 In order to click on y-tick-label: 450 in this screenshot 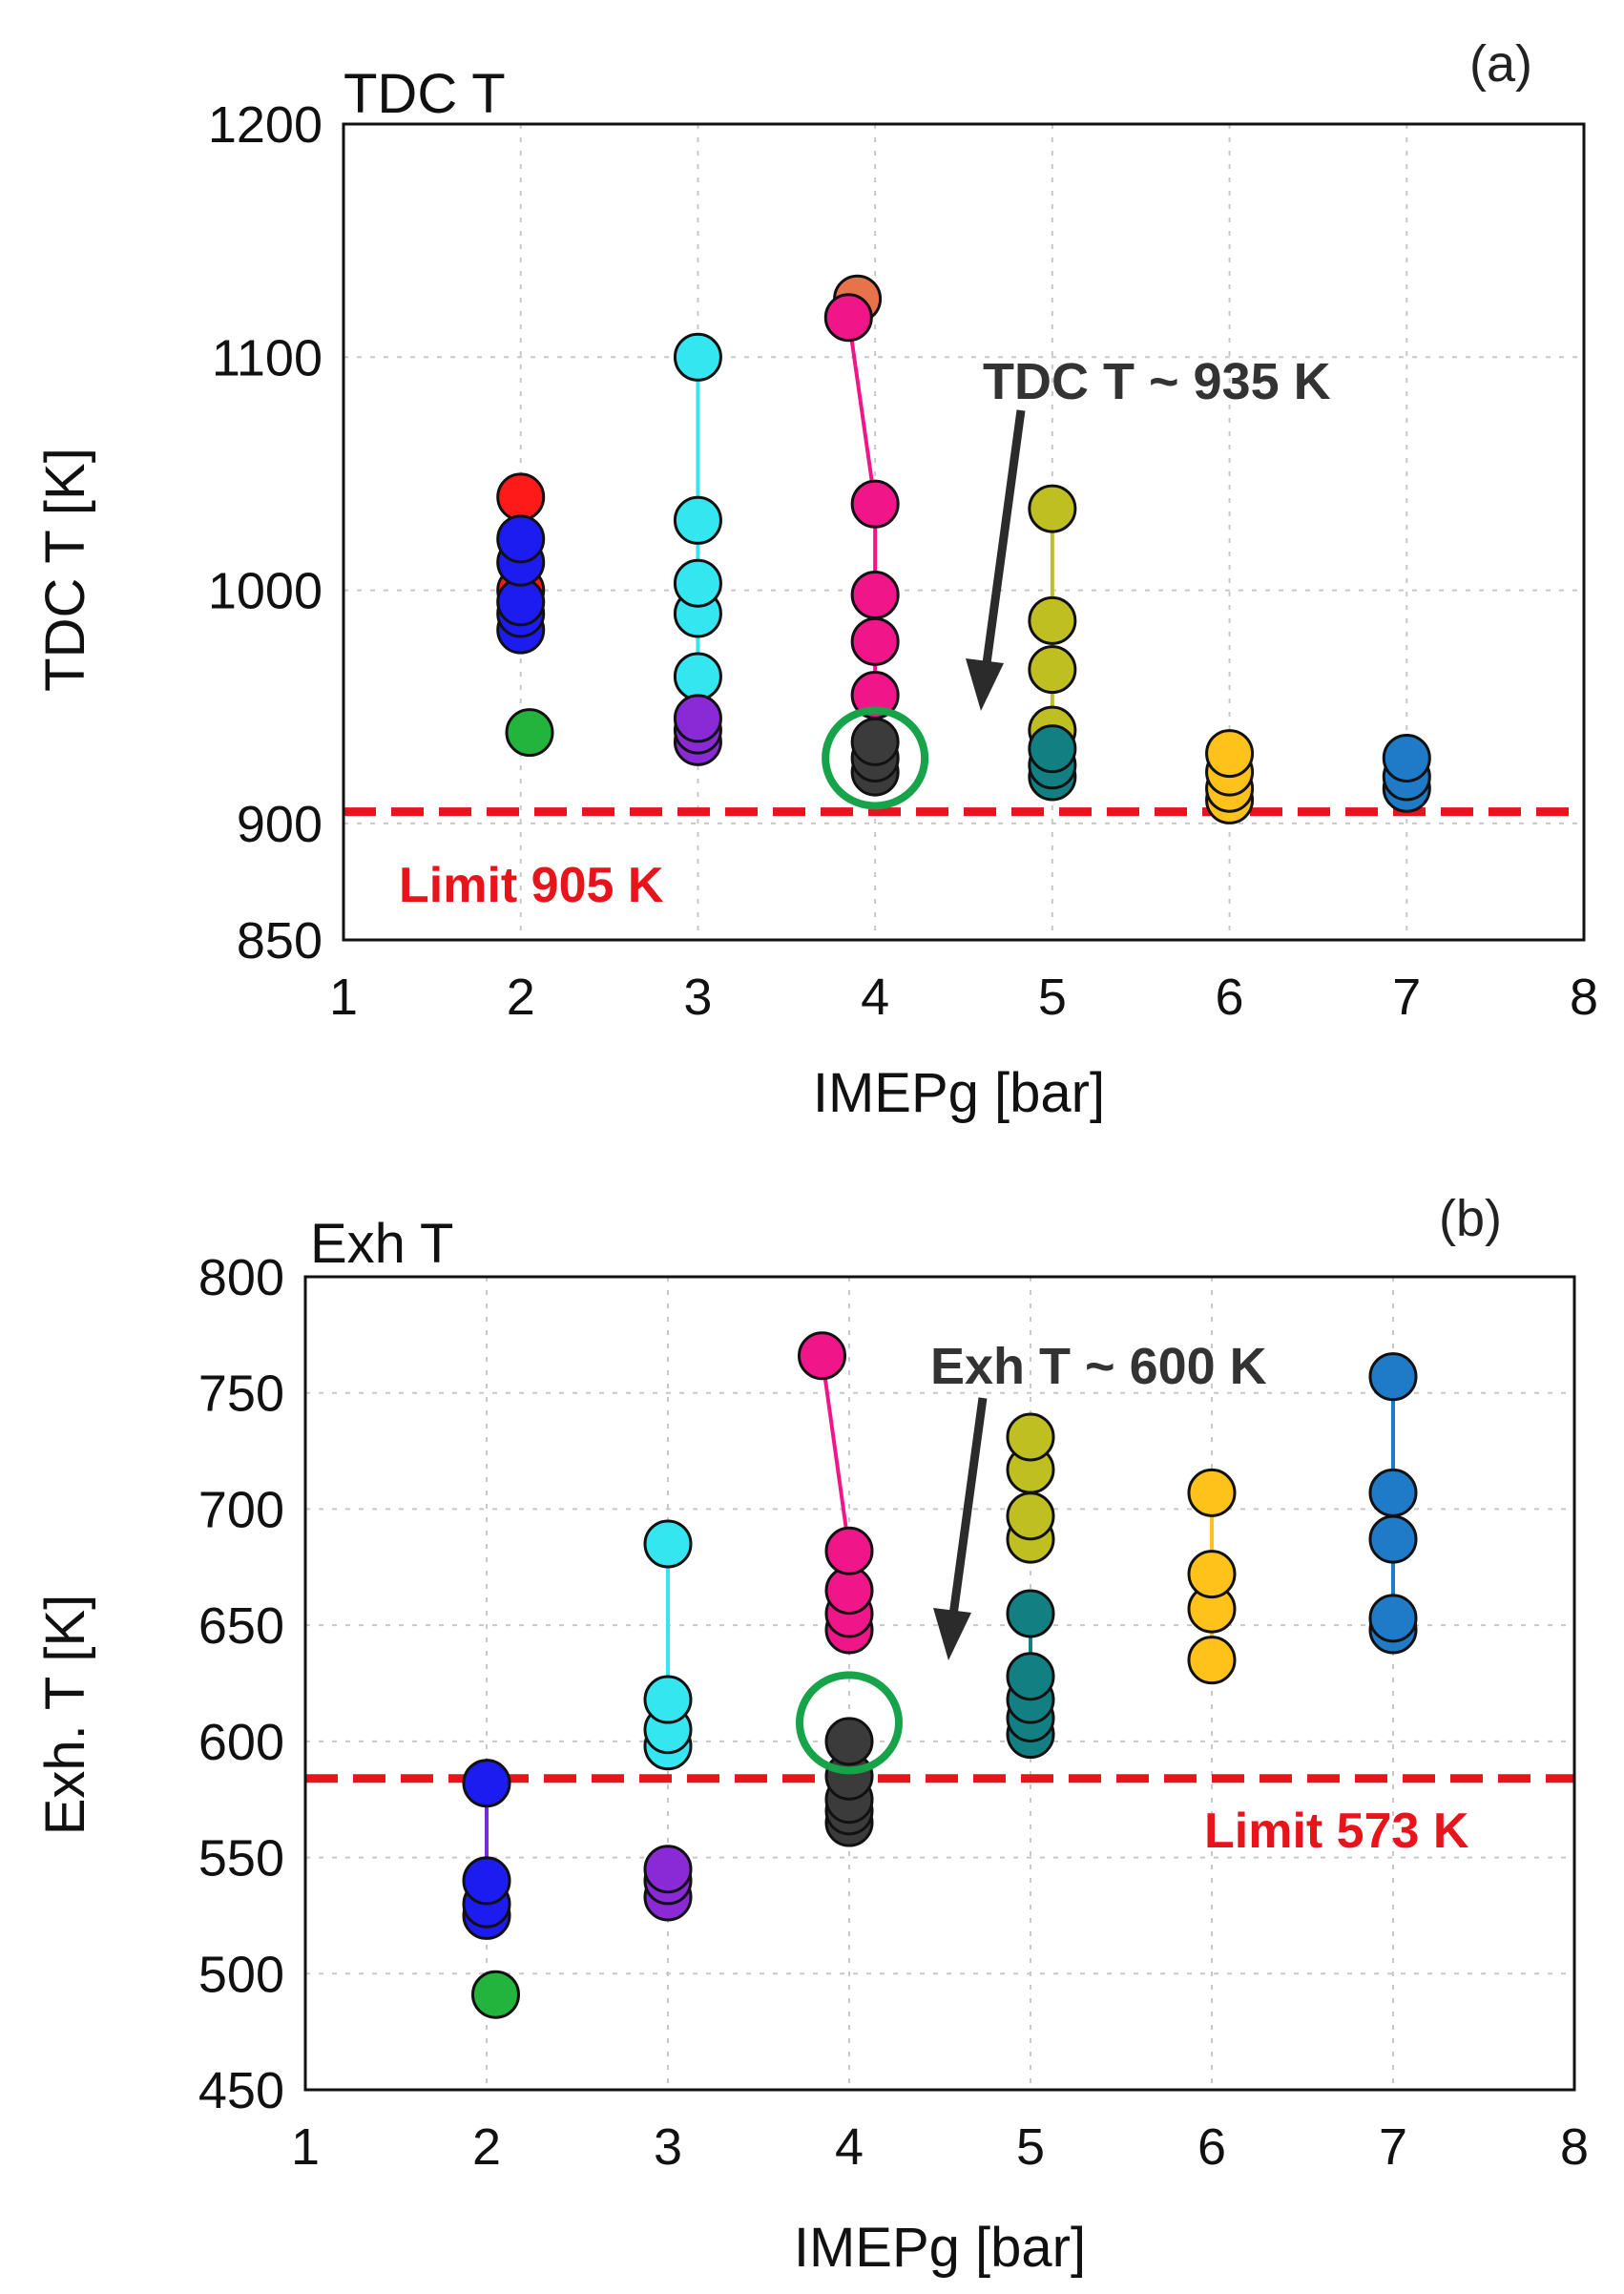, I will do `click(241, 2091)`.